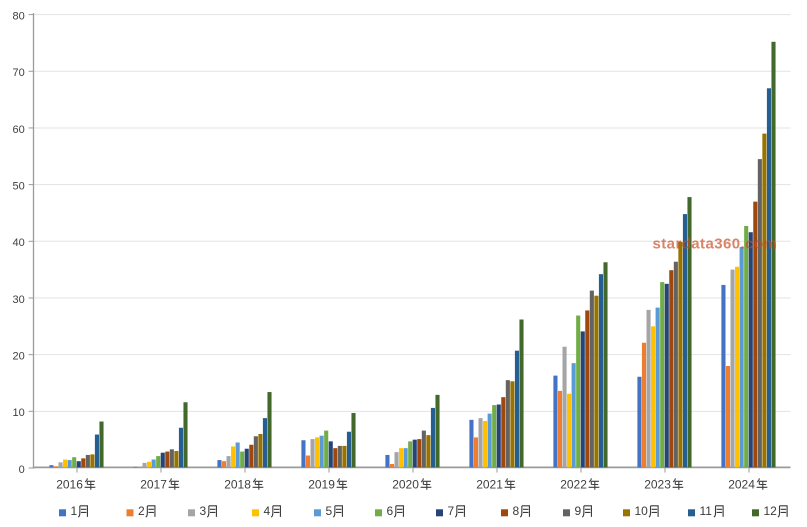 The width and height of the screenshot is (807, 527). Describe the element at coordinates (715, 244) in the screenshot. I see `svg-text: stardata360.com` at that location.